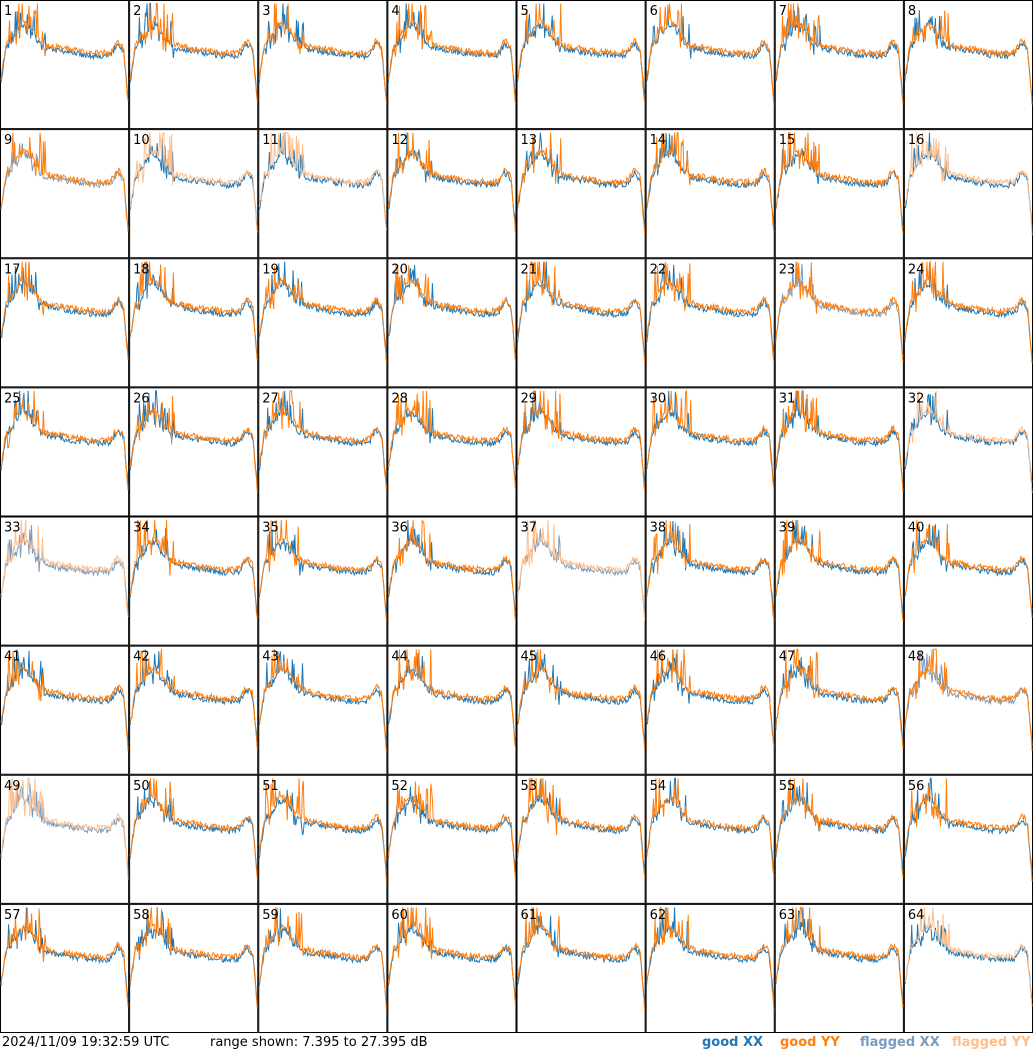  I want to click on panel-label: 59, so click(270, 915).